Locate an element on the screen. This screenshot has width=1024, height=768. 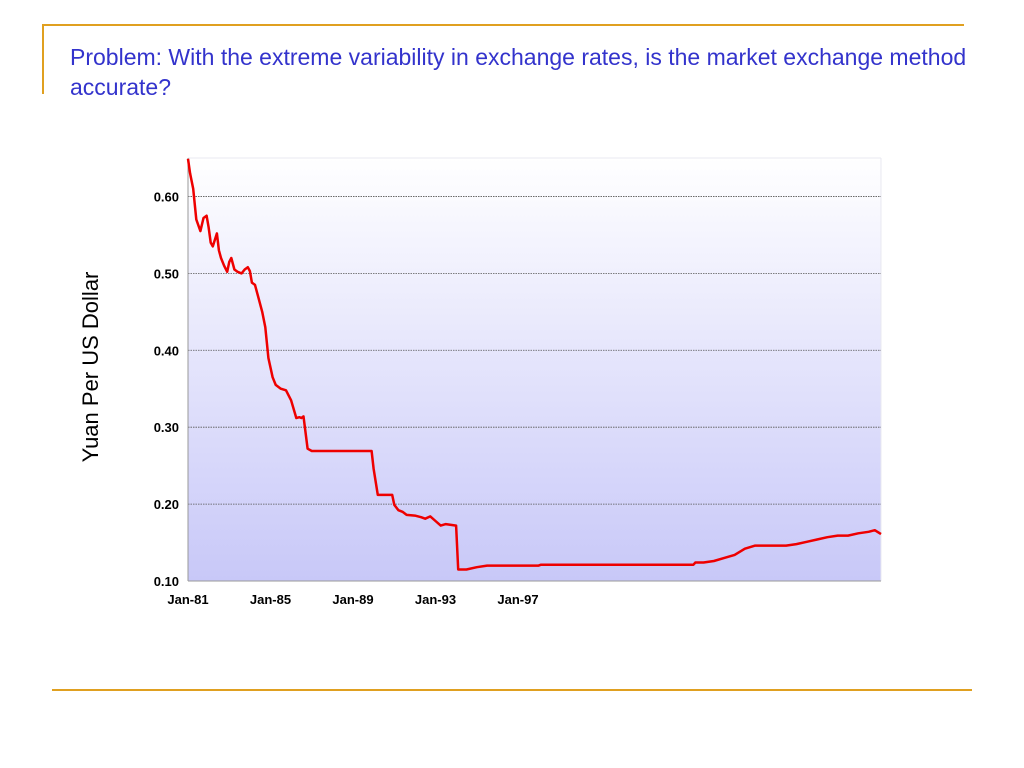
x-tick-label: Jan-97 is located at coordinates (517, 599).